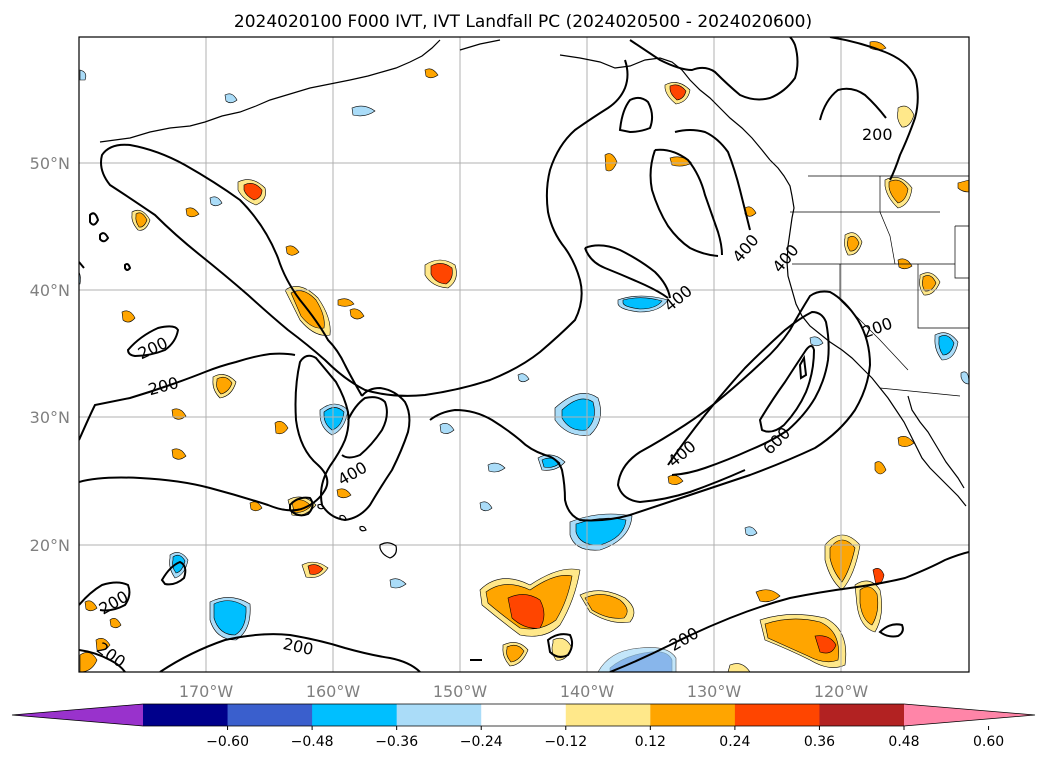  What do you see at coordinates (128, 267) in the screenshot?
I see `ivt-contour-small` at bounding box center [128, 267].